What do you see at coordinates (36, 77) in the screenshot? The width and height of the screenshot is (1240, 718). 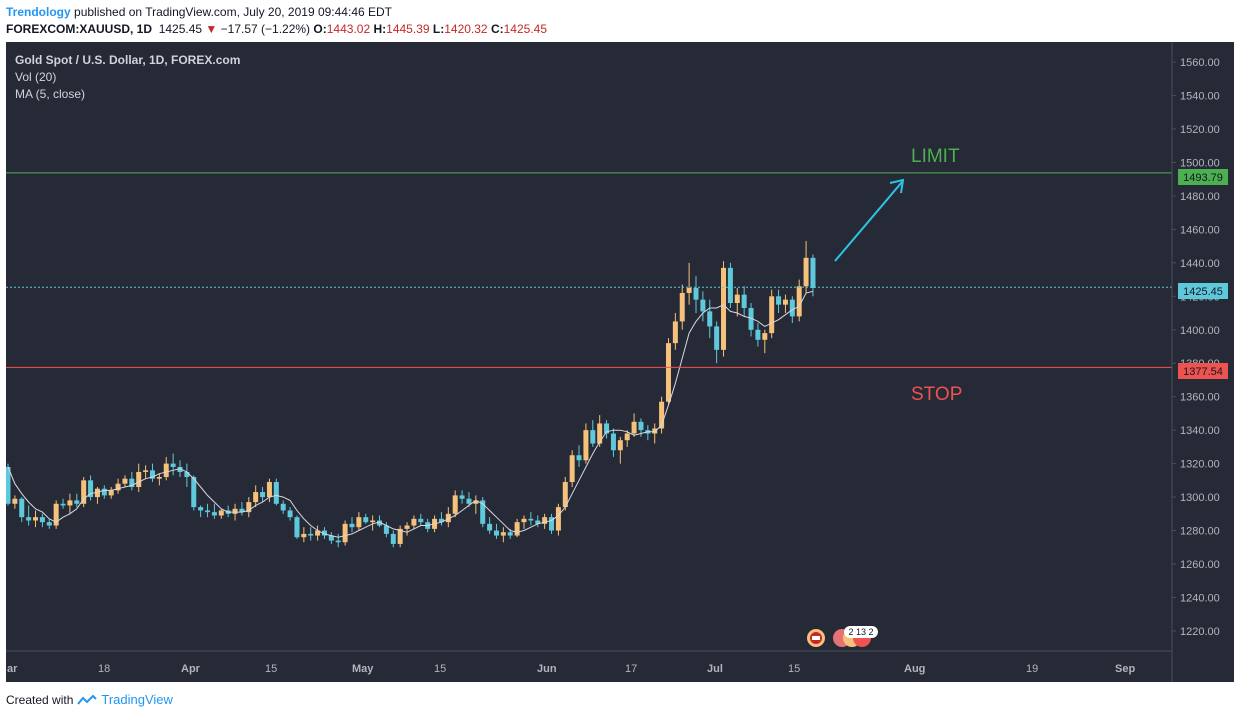 I see `volume-indicator: Vol (20)` at bounding box center [36, 77].